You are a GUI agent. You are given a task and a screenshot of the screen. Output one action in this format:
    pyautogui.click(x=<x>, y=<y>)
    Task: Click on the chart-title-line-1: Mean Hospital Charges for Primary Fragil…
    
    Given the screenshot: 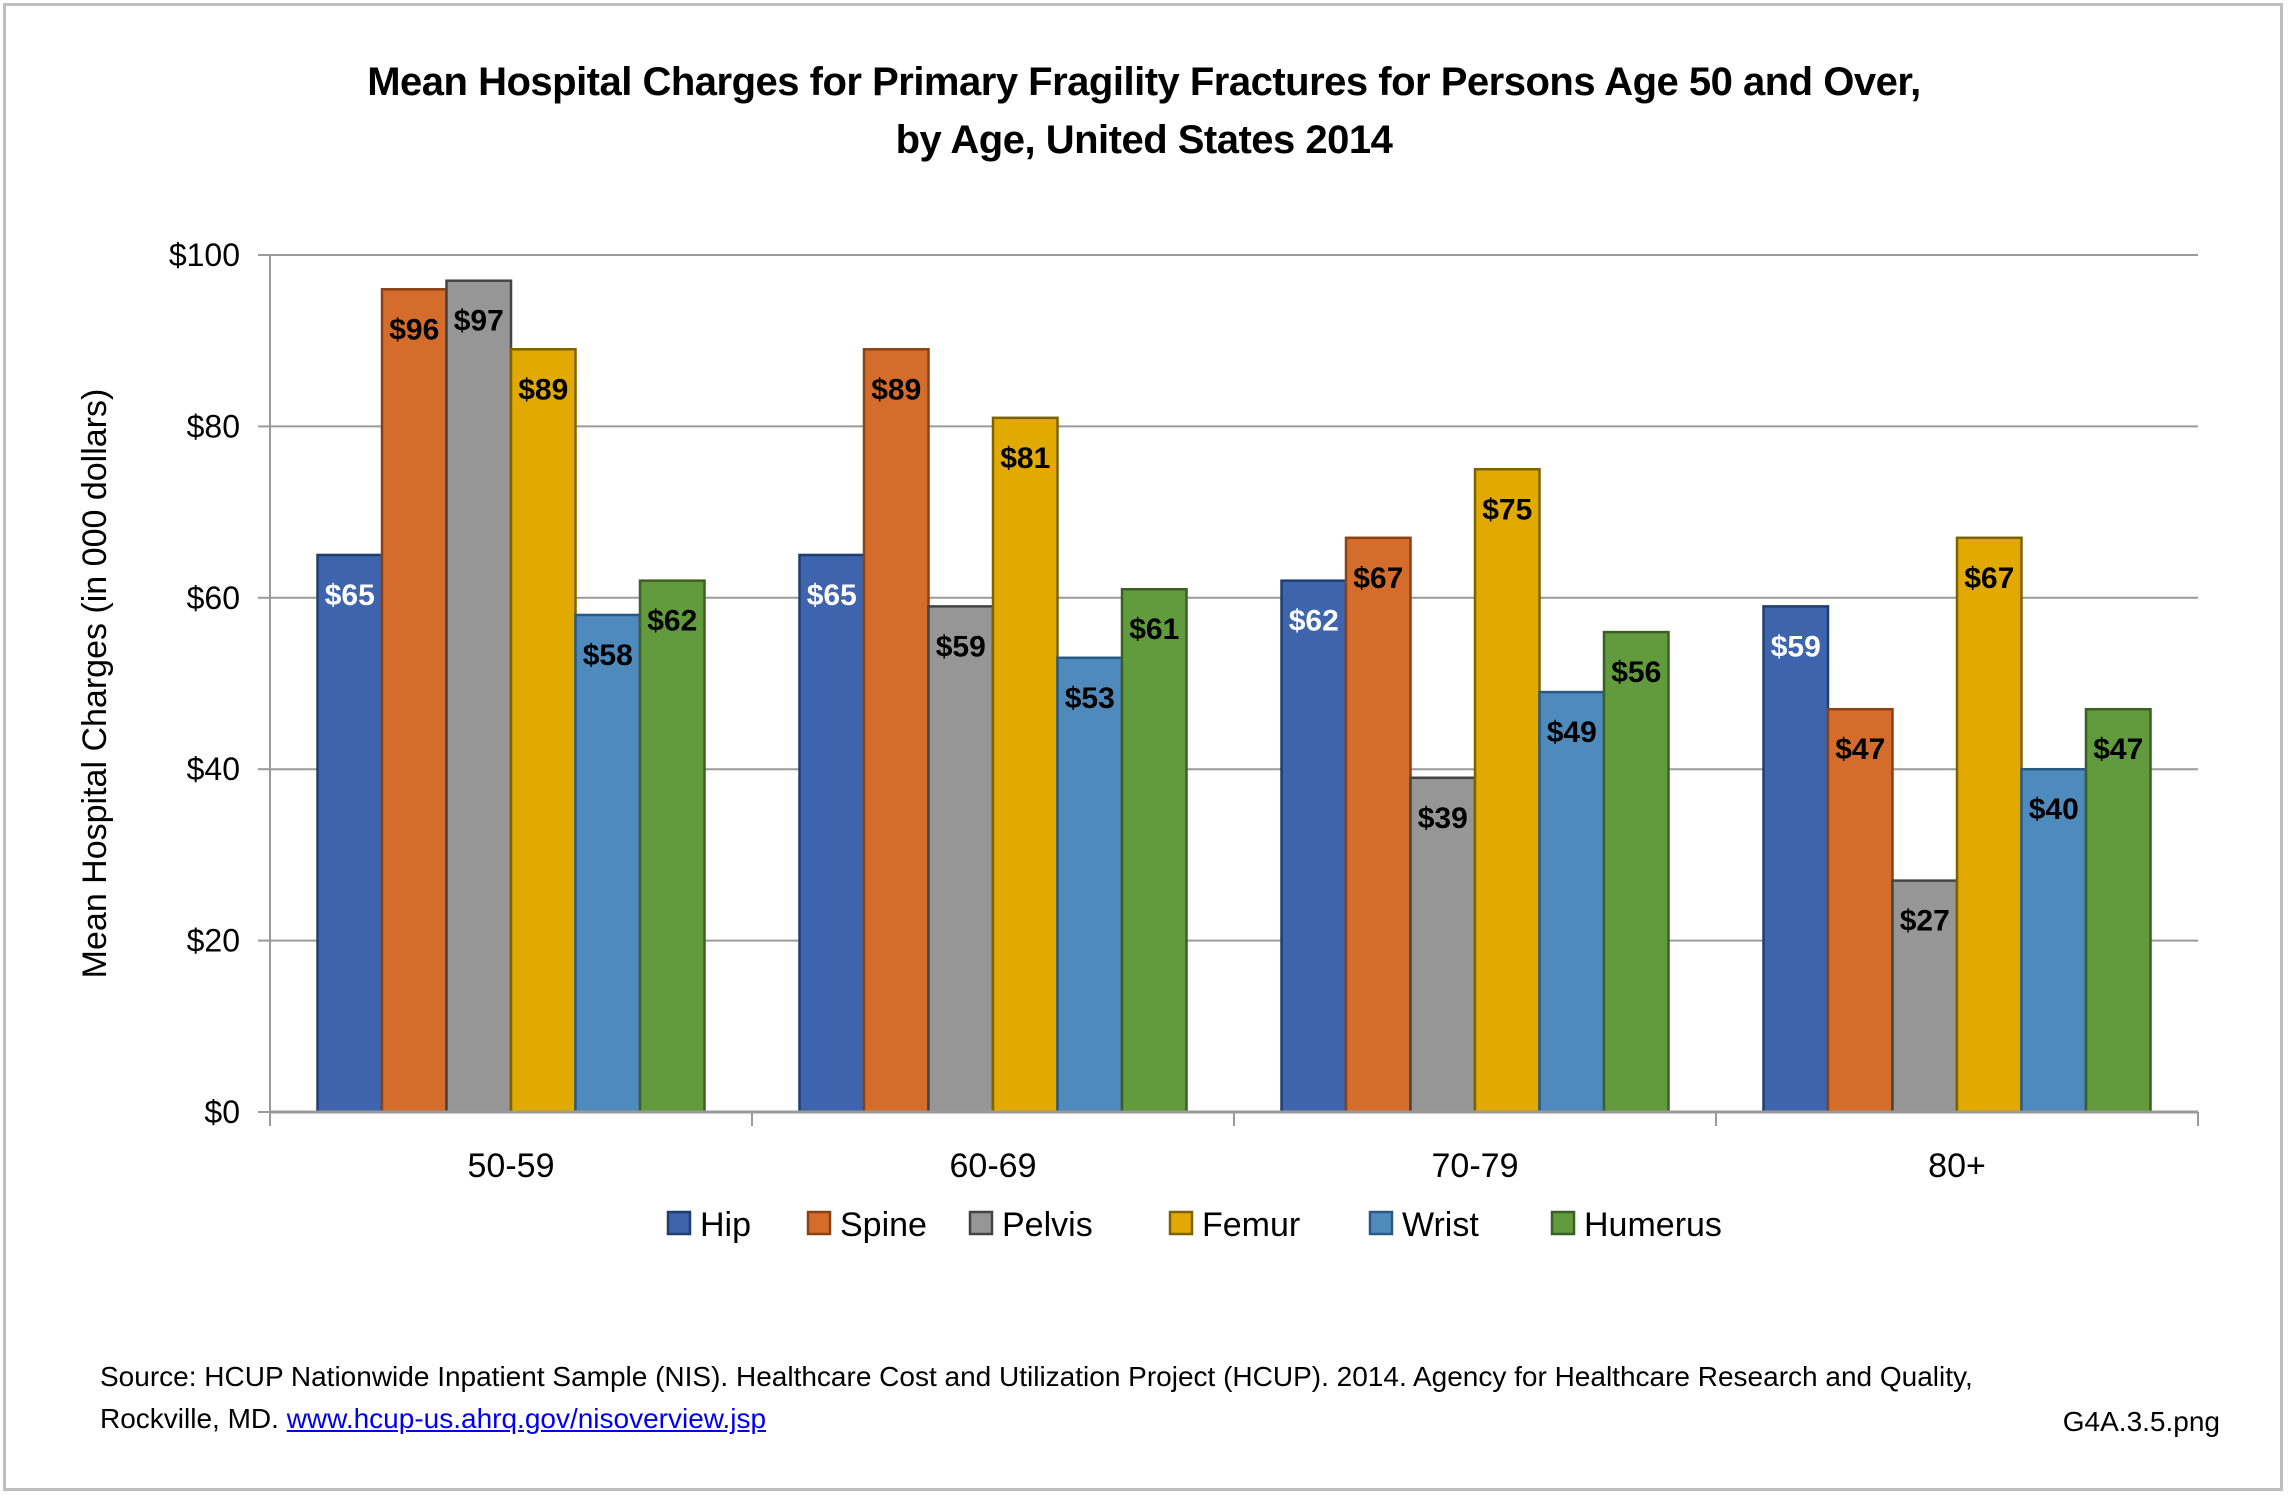 What is the action you would take?
    pyautogui.click(x=1144, y=82)
    